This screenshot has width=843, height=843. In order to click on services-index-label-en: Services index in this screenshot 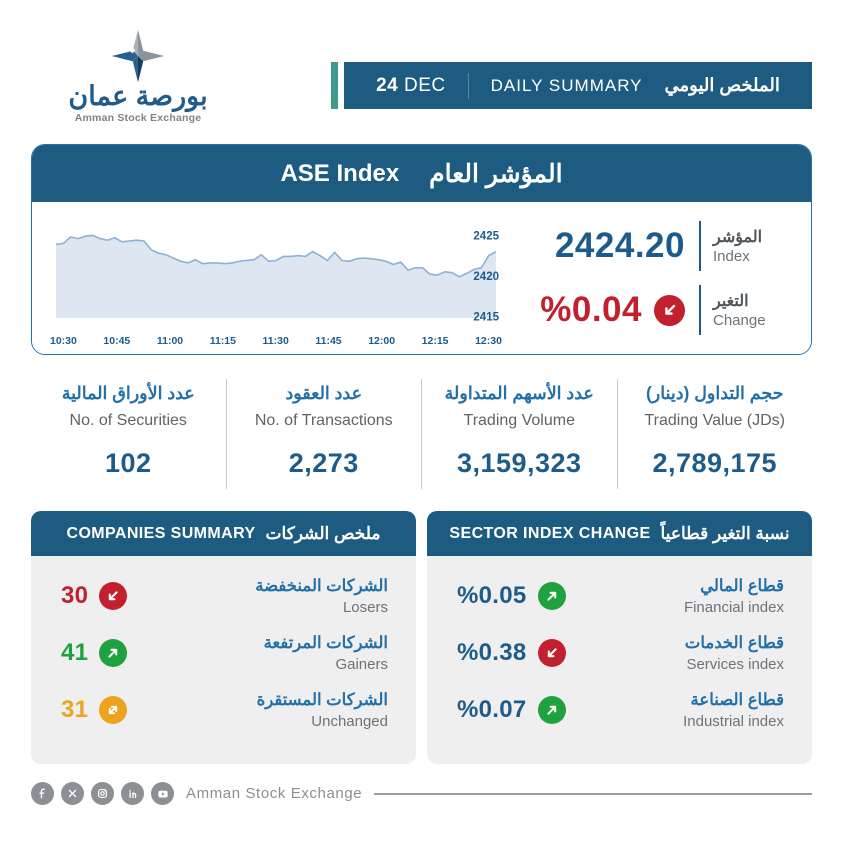, I will do `click(735, 665)`.